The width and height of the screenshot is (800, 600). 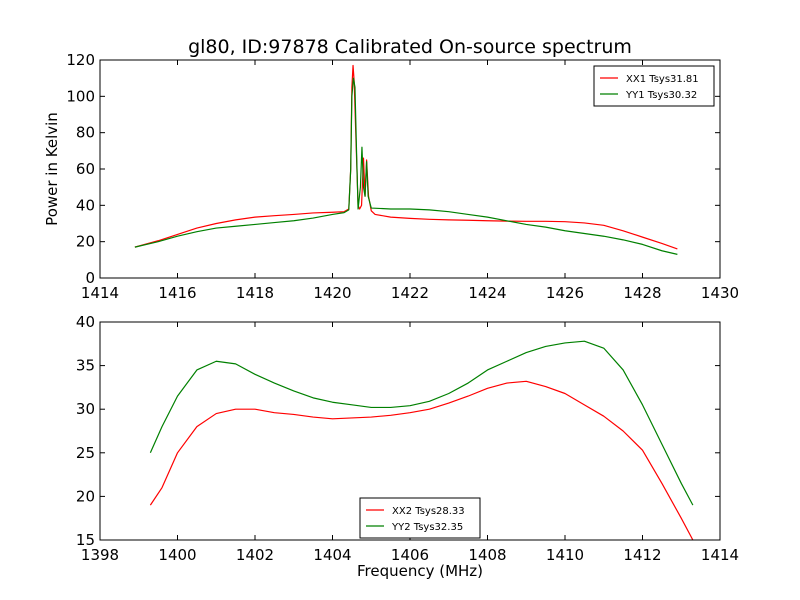 What do you see at coordinates (410, 293) in the screenshot?
I see `top-x-tick-label: 1422` at bounding box center [410, 293].